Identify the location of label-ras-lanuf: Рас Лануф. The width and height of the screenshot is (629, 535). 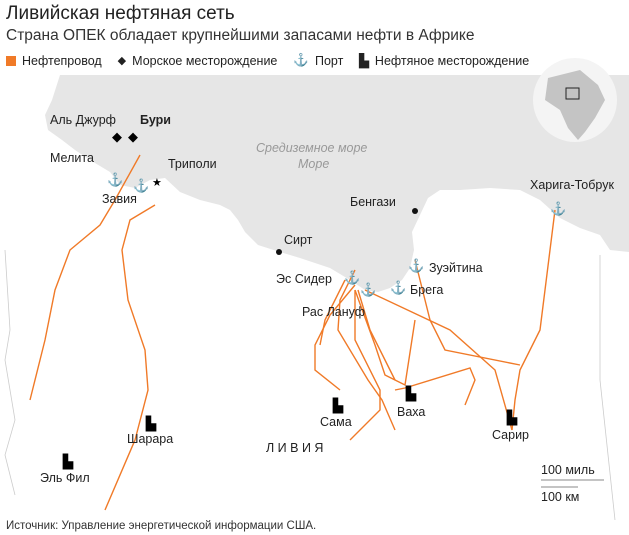
(333, 312).